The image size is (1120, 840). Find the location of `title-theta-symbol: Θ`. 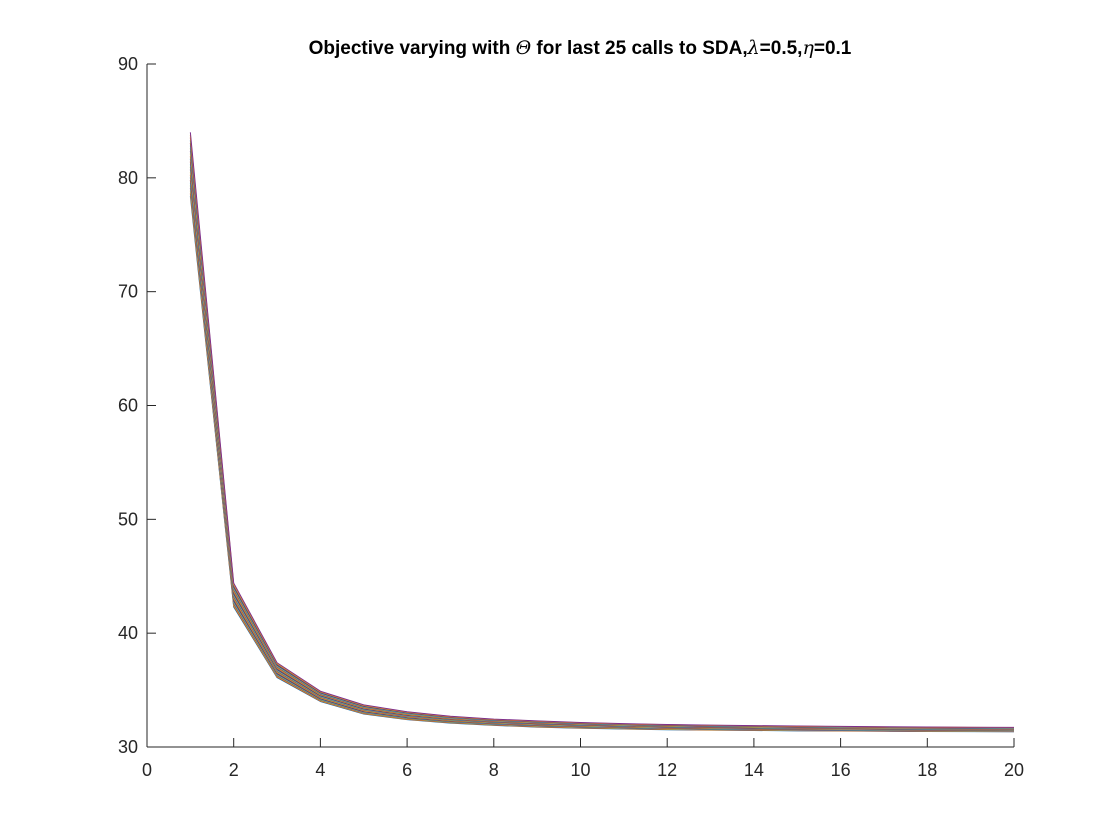

title-theta-symbol: Θ is located at coordinates (524, 48).